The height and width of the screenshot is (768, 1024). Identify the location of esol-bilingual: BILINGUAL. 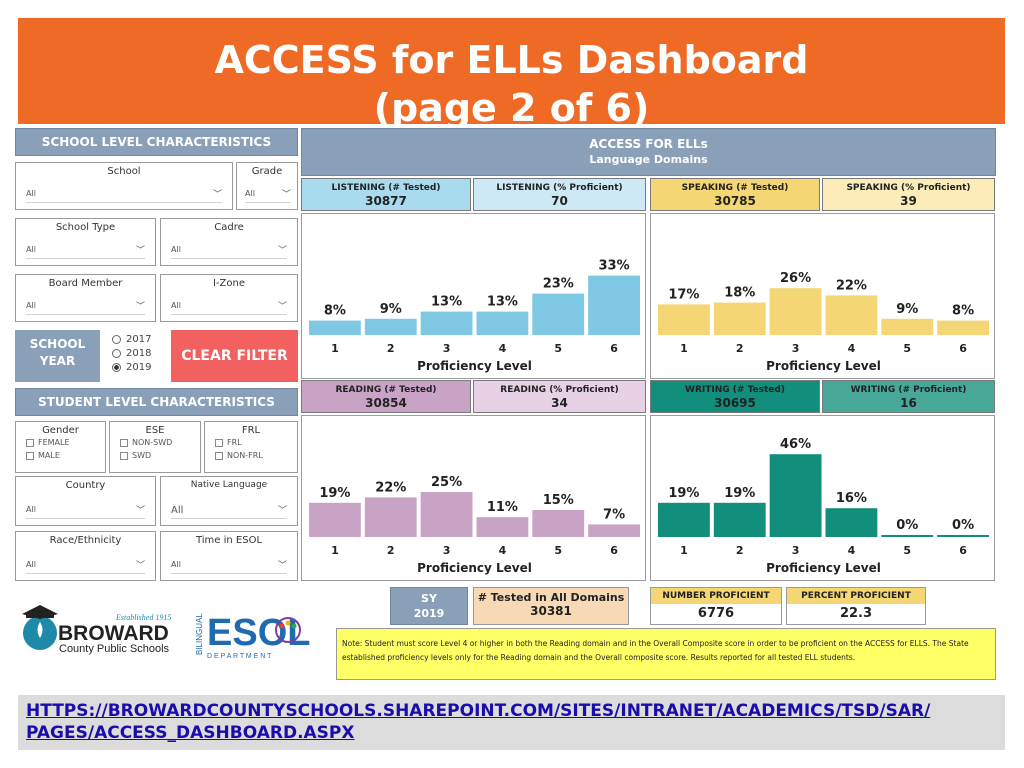
(199, 634).